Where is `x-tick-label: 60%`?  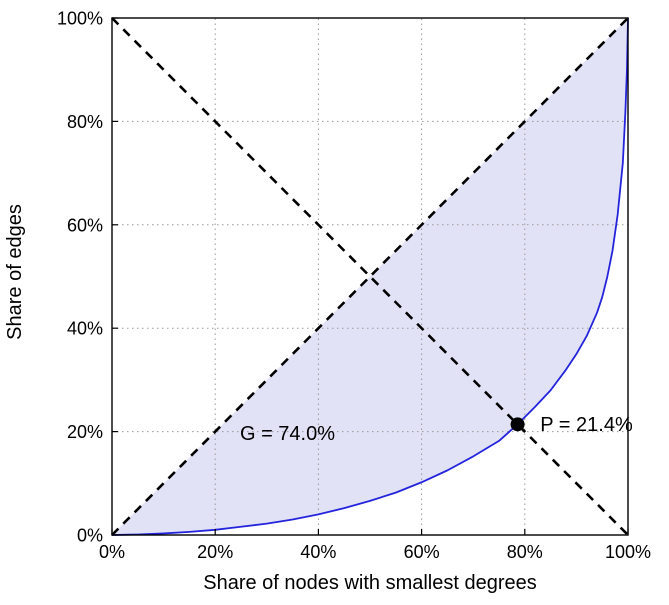
x-tick-label: 60% is located at coordinates (422, 552).